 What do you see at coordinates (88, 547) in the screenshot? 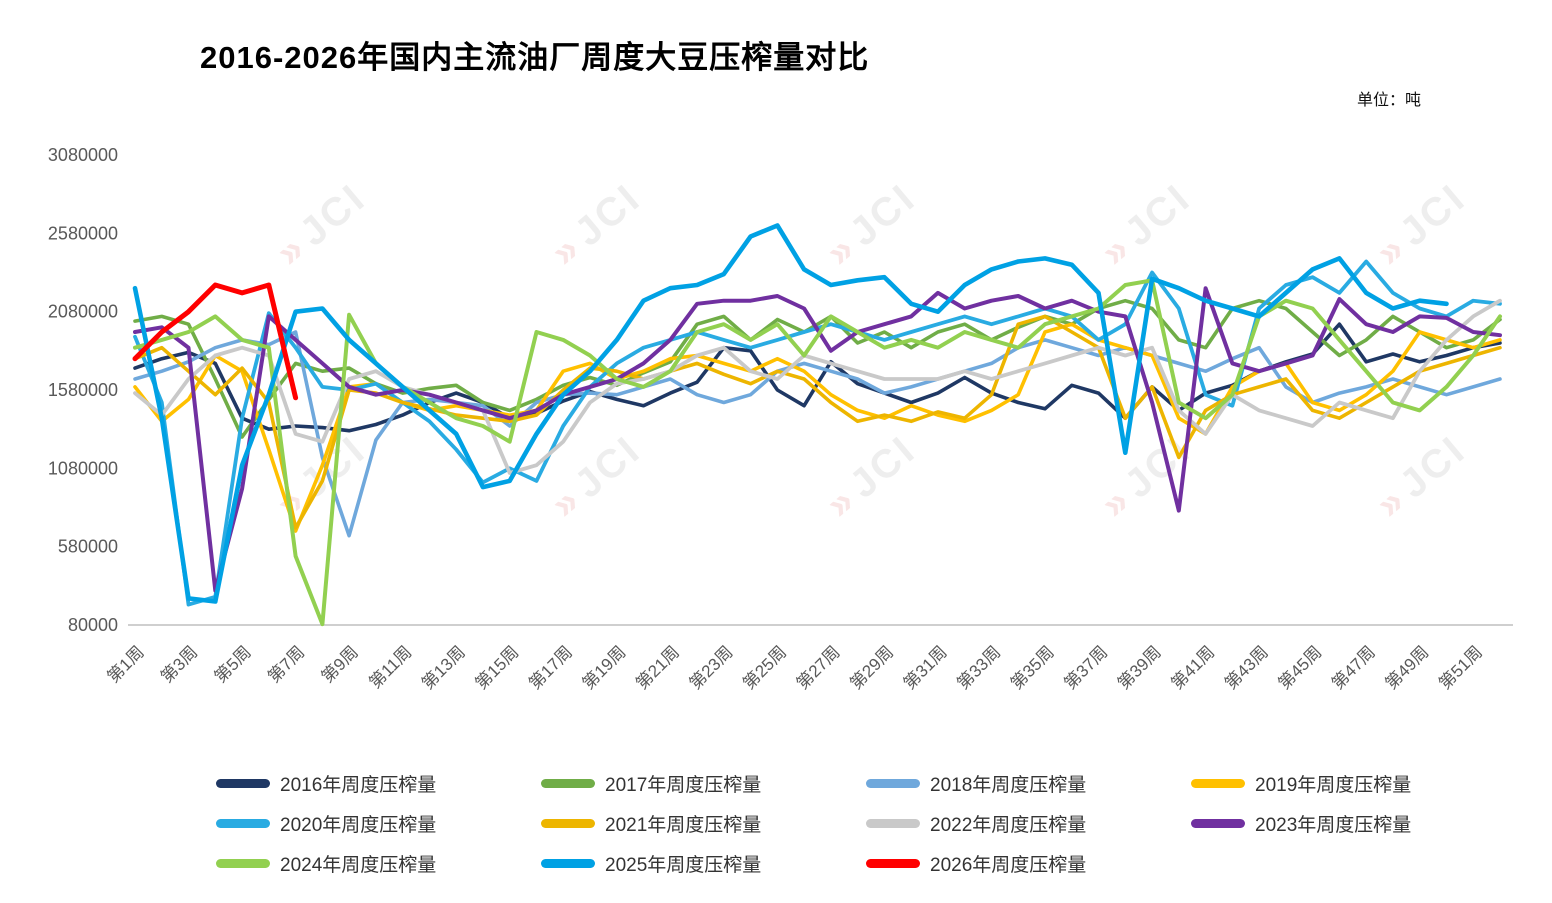
I see `y-axis-tick-label: 580000` at bounding box center [88, 547].